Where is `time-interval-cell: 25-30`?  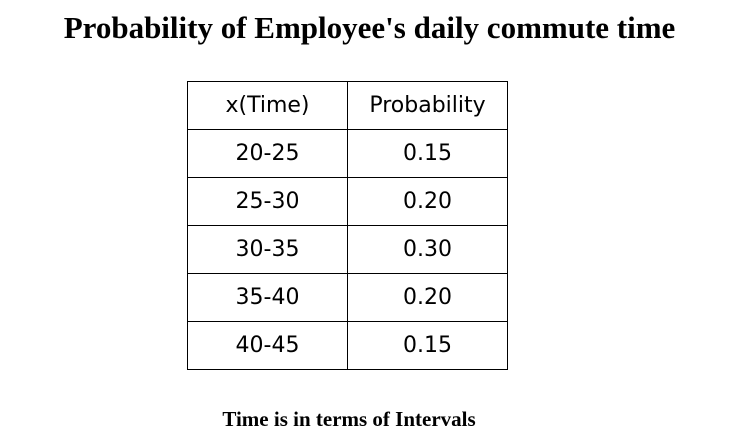 time-interval-cell: 25-30 is located at coordinates (267, 201).